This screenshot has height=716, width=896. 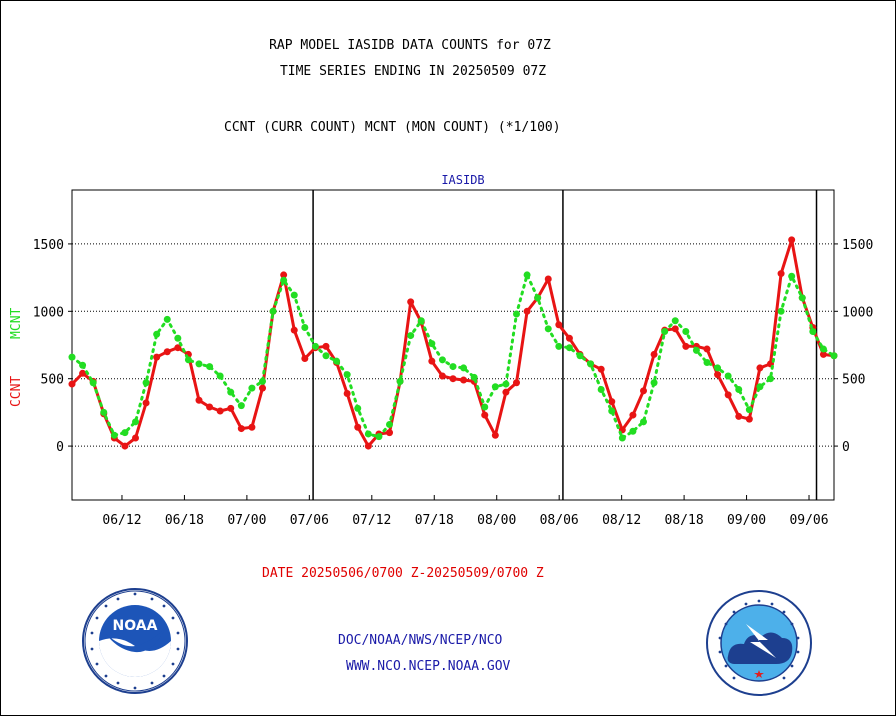 What do you see at coordinates (135, 626) in the screenshot?
I see `noaa-logo-text: NOAA` at bounding box center [135, 626].